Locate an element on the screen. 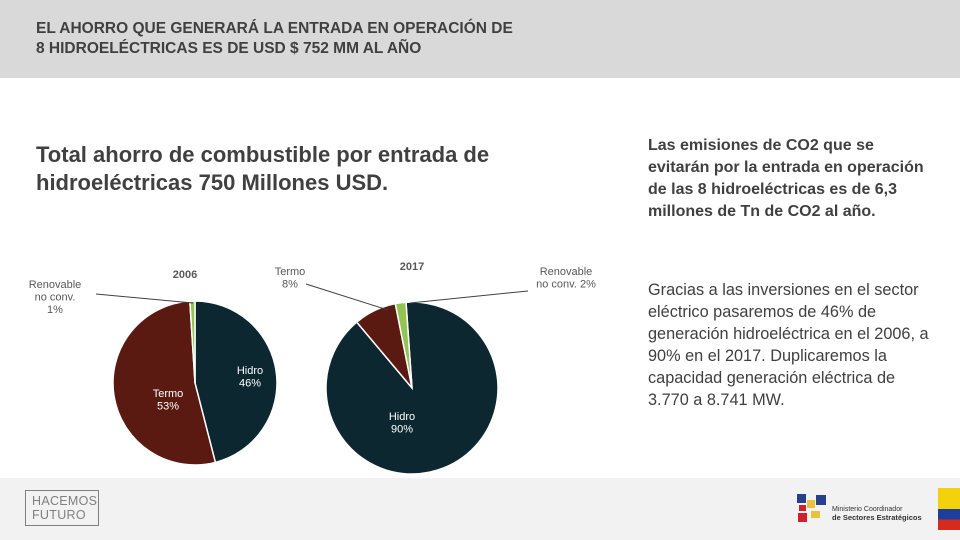 This screenshot has width=960, height=540. pie-2017-label-2: Renovable no conv. 2% is located at coordinates (566, 278).